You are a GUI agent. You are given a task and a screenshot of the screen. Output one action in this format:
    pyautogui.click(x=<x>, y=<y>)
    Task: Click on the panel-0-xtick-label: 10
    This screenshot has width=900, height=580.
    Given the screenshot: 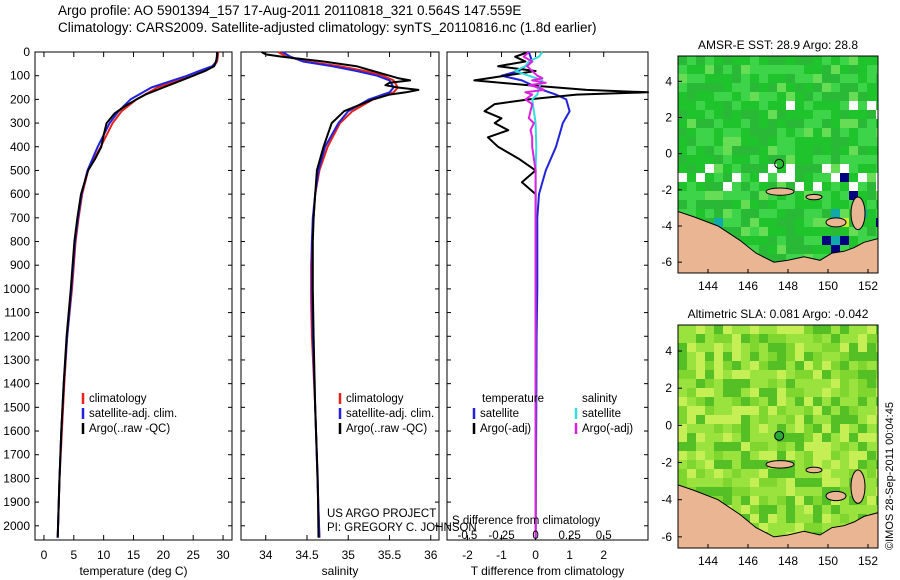 What is the action you would take?
    pyautogui.click(x=104, y=555)
    